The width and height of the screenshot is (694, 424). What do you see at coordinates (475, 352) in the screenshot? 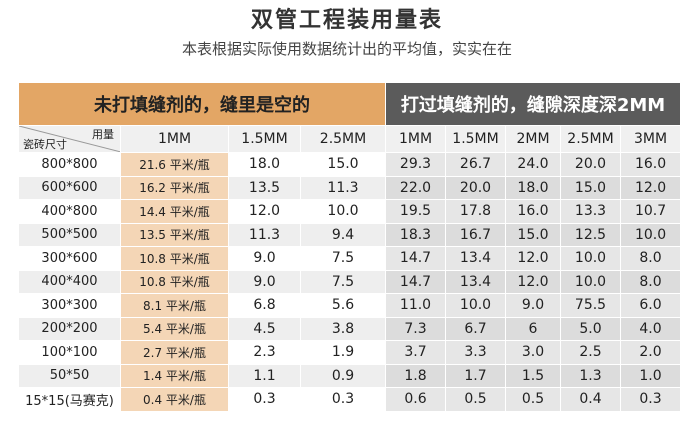
I see `cell: 3.3` at bounding box center [475, 352].